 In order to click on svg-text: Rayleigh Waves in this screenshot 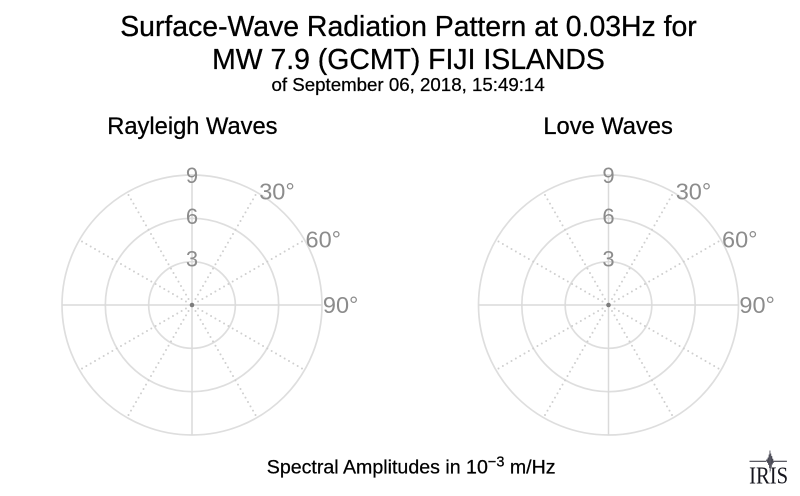, I will do `click(192, 127)`.